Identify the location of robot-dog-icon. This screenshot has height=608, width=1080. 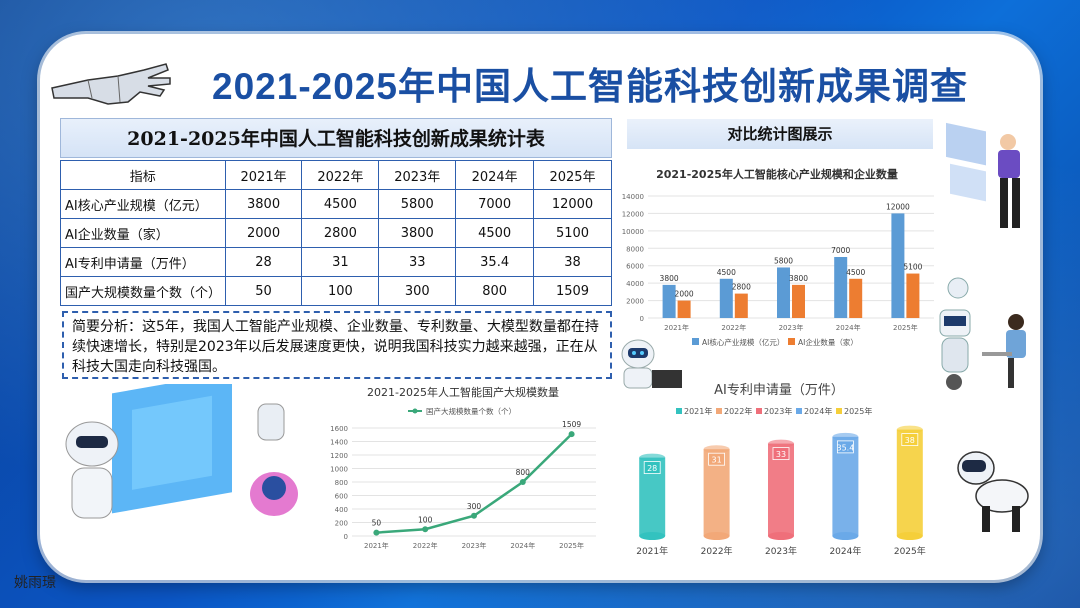
(993, 491).